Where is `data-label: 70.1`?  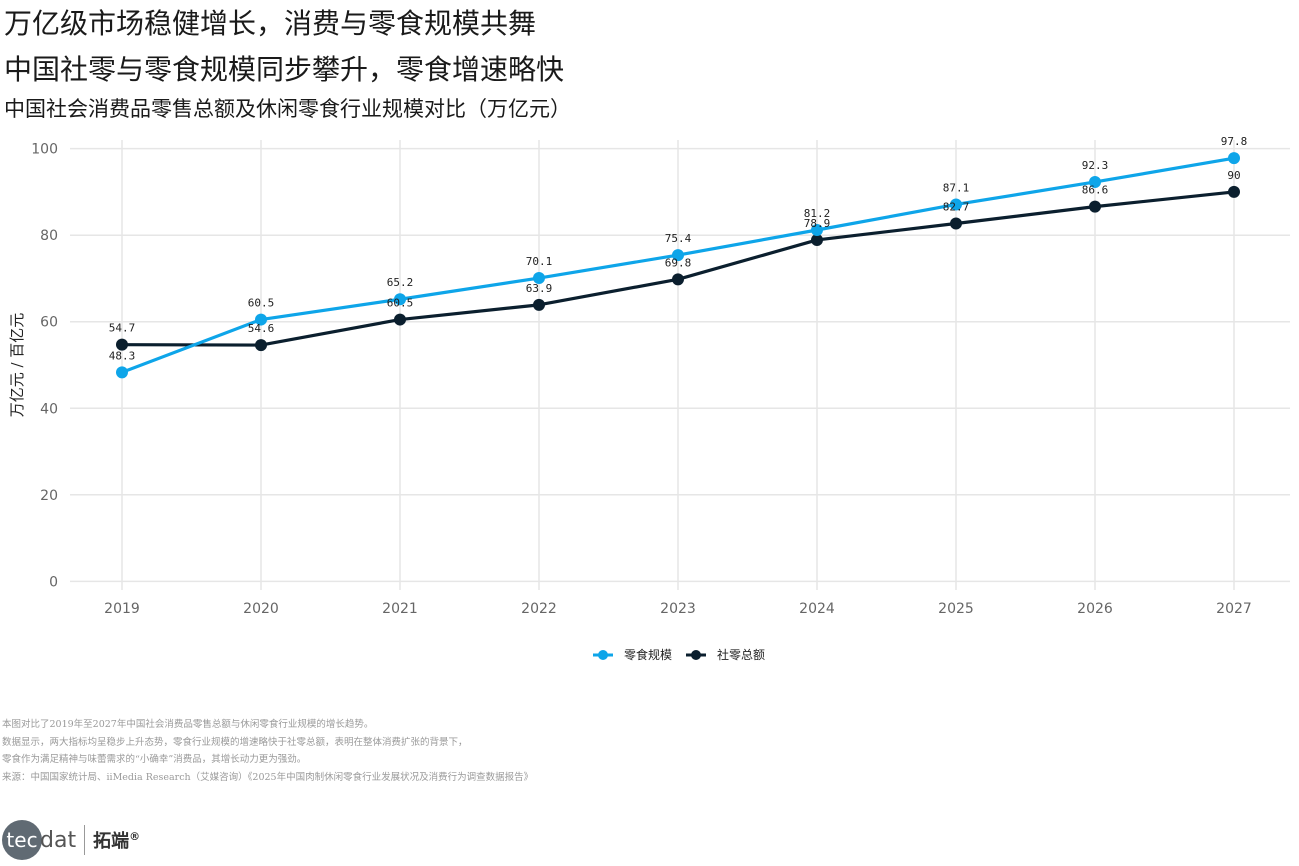 data-label: 70.1 is located at coordinates (539, 261).